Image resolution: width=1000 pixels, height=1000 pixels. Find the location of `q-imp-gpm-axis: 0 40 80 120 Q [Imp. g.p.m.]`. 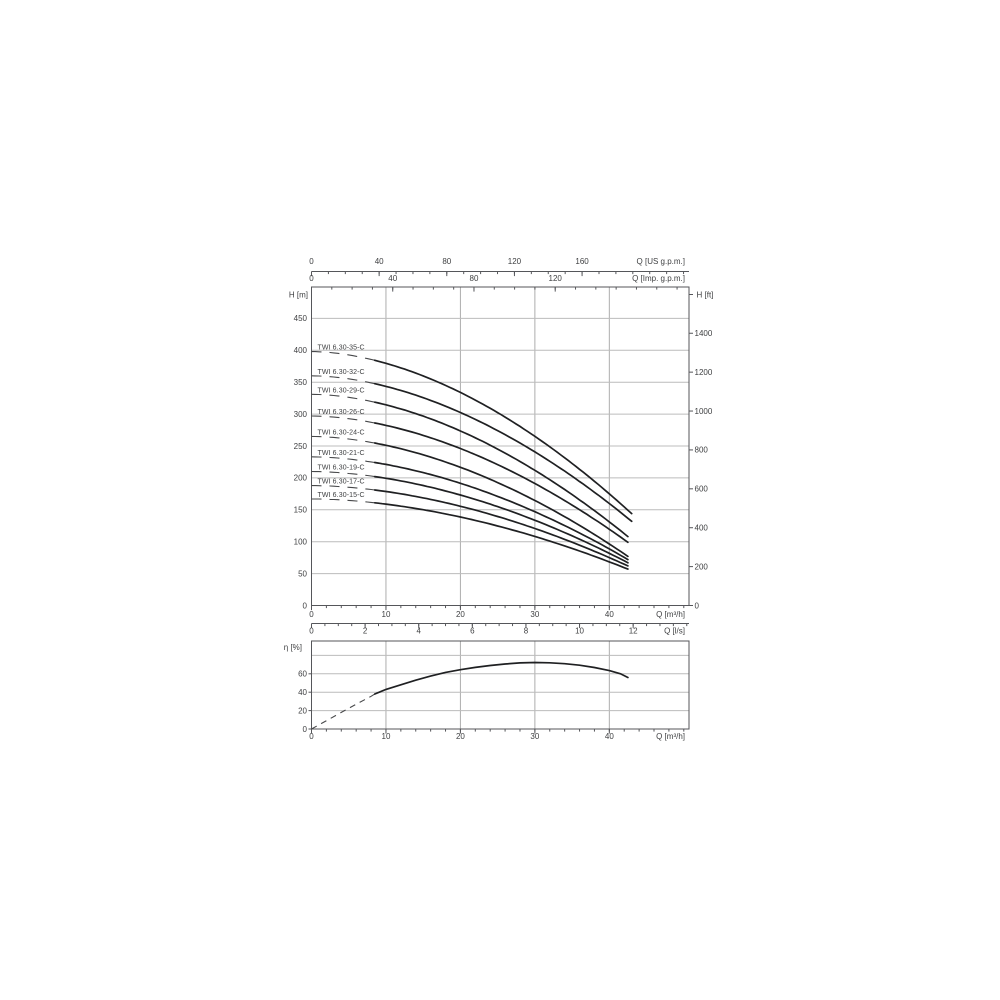

q-imp-gpm-axis: 0 40 80 120 Q [Imp. g.p.m.] is located at coordinates (497, 283).